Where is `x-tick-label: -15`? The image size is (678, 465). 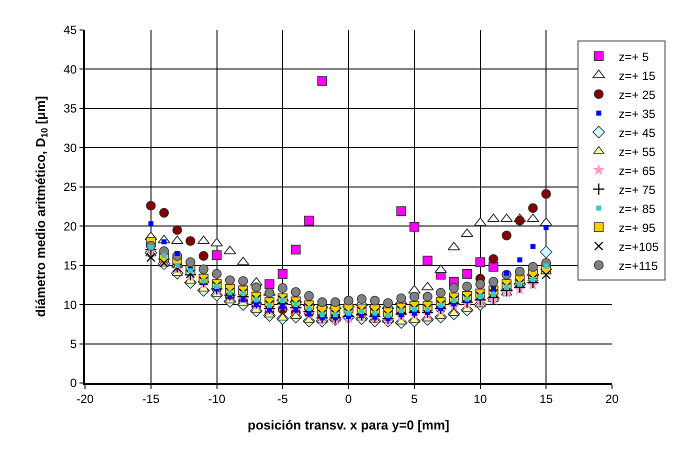 x-tick-label: -15 is located at coordinates (151, 399).